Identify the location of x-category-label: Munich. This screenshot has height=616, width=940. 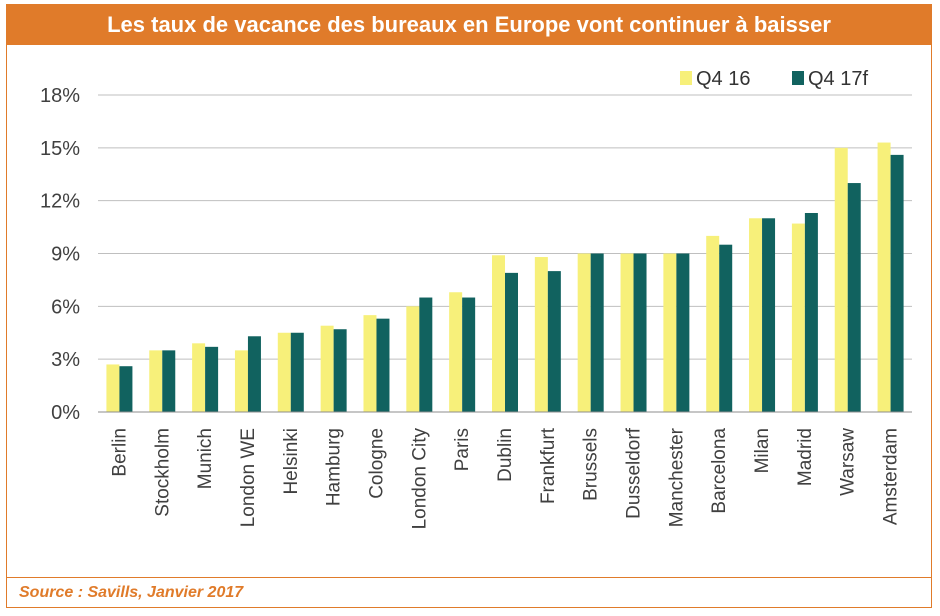
(205, 458).